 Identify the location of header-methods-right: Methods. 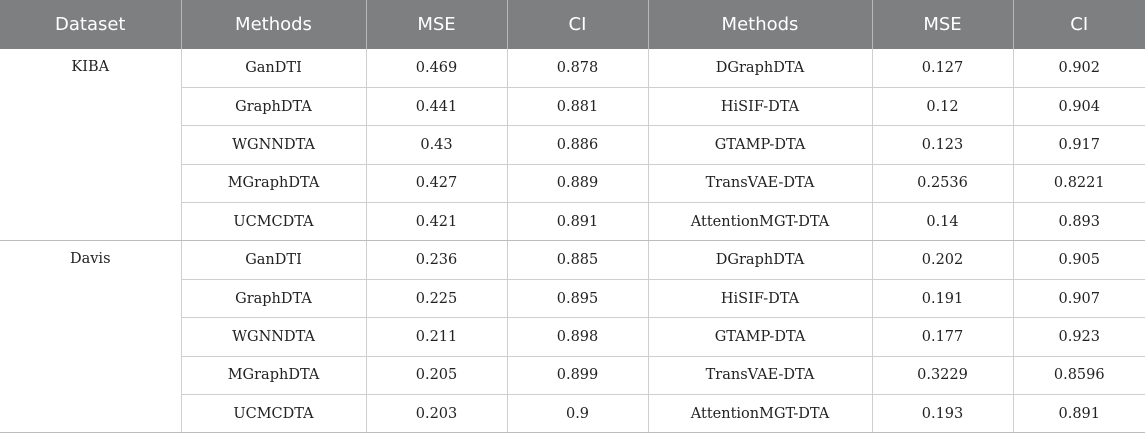
(760, 24).